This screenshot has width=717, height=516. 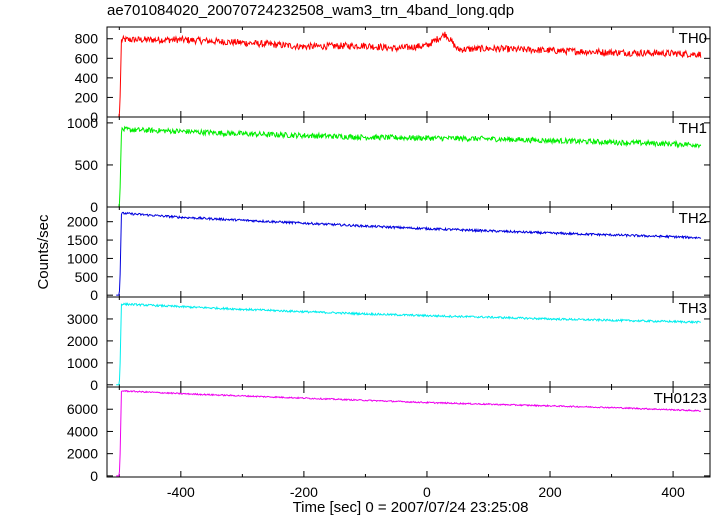 I want to click on y-tick-label: 800, so click(x=87, y=39).